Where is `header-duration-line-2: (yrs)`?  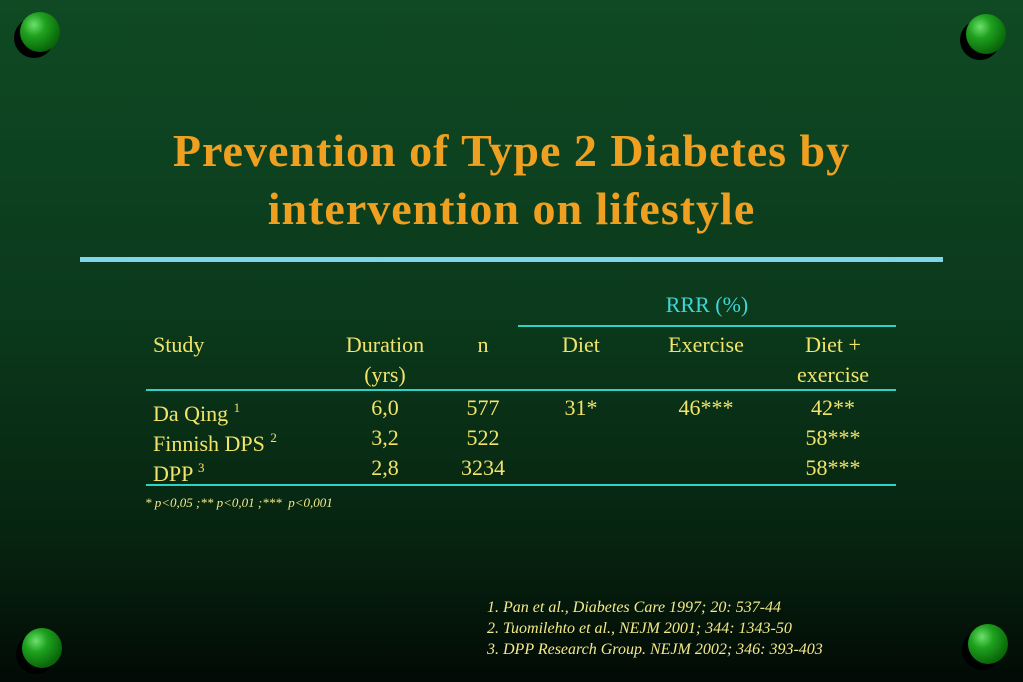 header-duration-line-2: (yrs) is located at coordinates (385, 374).